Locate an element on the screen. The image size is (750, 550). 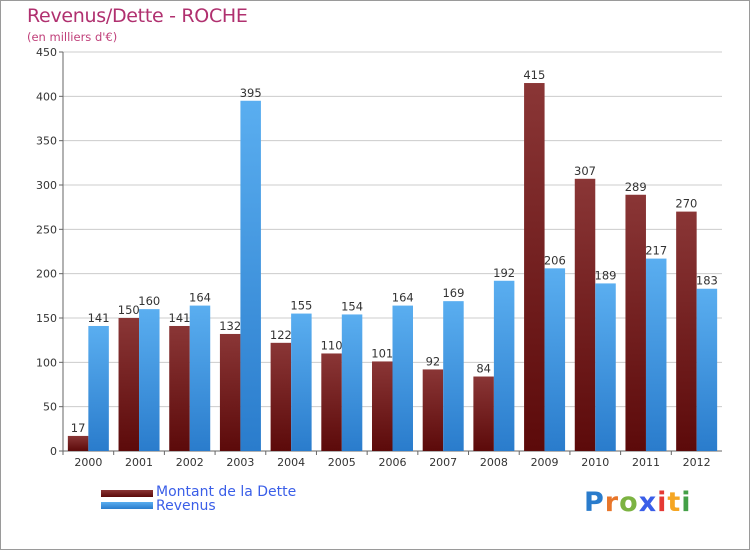
proxiti-logo: Proxiti is located at coordinates (638, 502).